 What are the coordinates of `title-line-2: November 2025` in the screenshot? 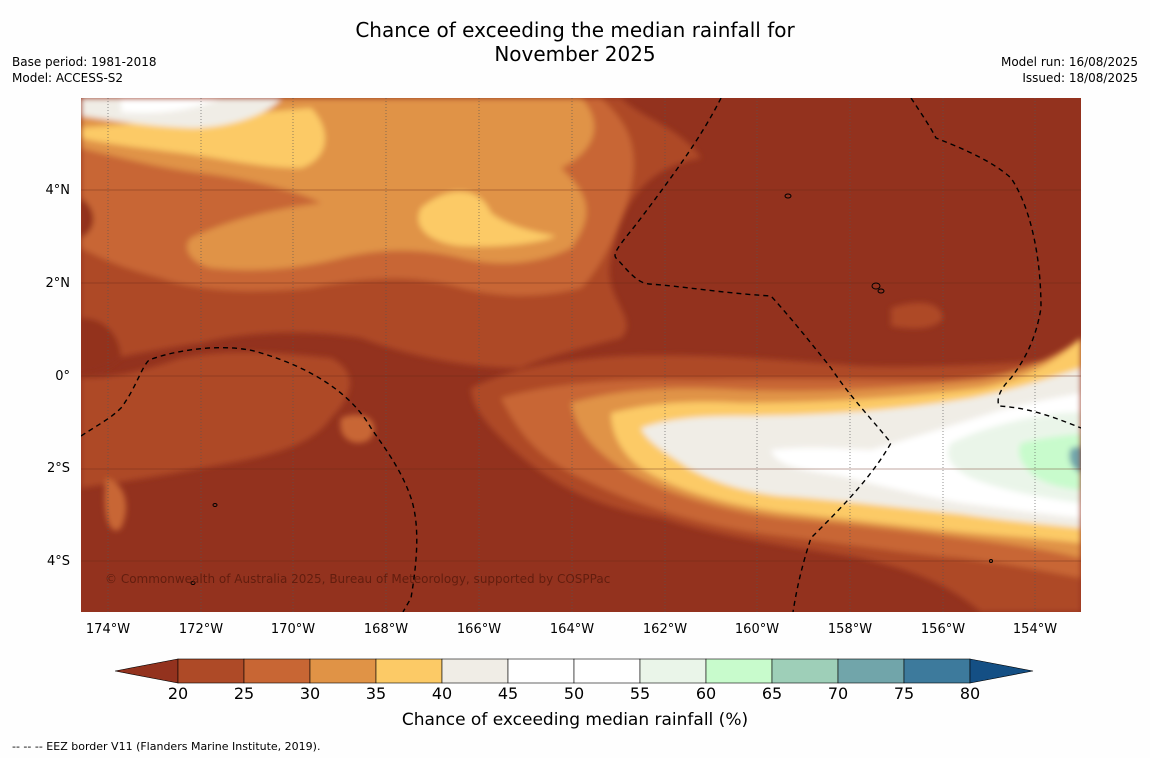 It's located at (575, 54).